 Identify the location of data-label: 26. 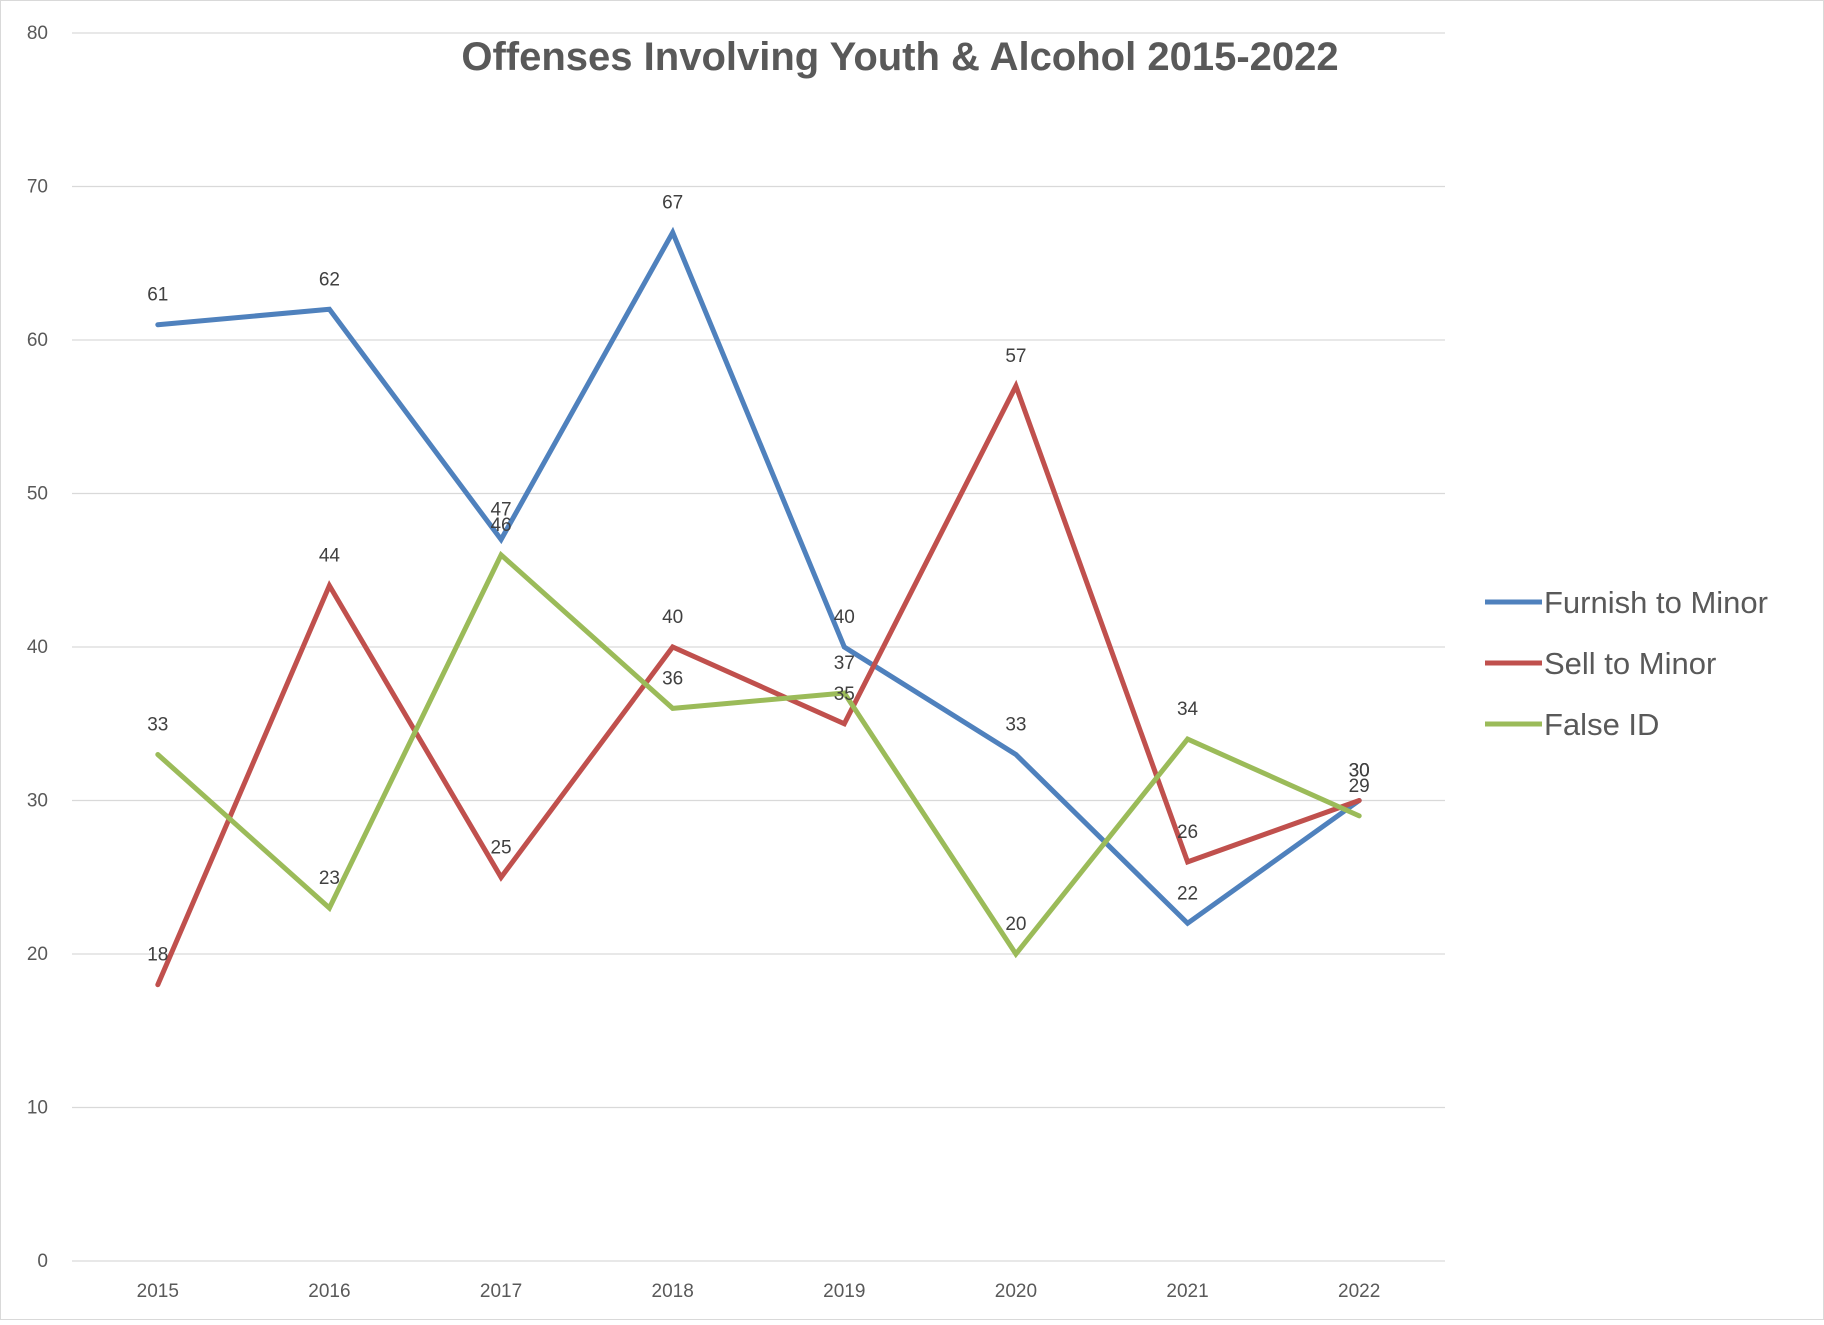
(1187, 832).